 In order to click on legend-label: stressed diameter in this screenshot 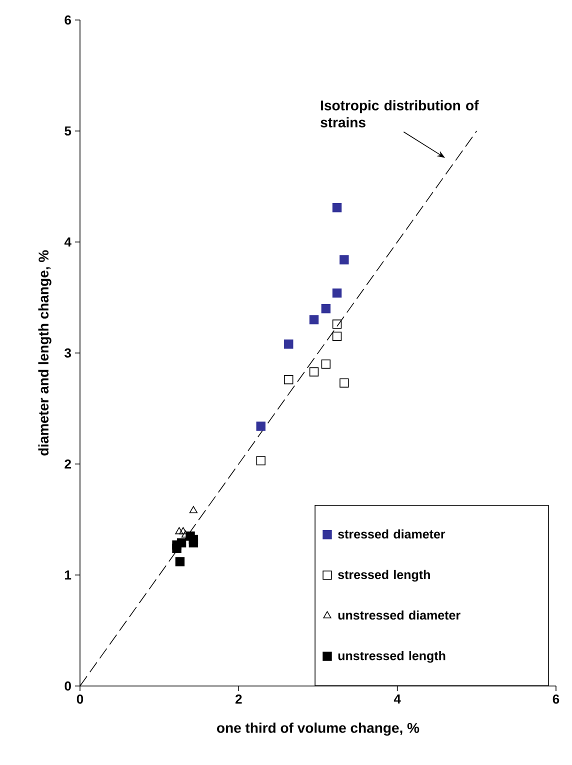, I will do `click(392, 534)`.